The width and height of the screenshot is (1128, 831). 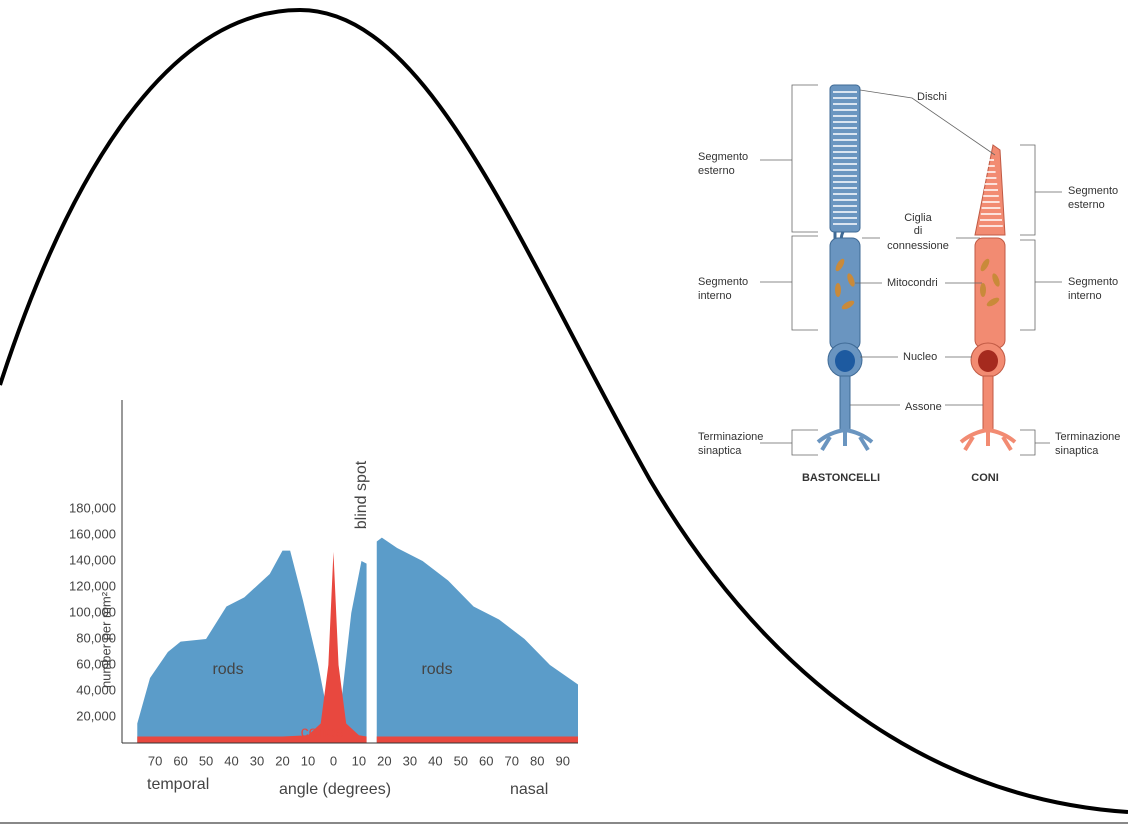 I want to click on label: di, so click(x=918, y=231).